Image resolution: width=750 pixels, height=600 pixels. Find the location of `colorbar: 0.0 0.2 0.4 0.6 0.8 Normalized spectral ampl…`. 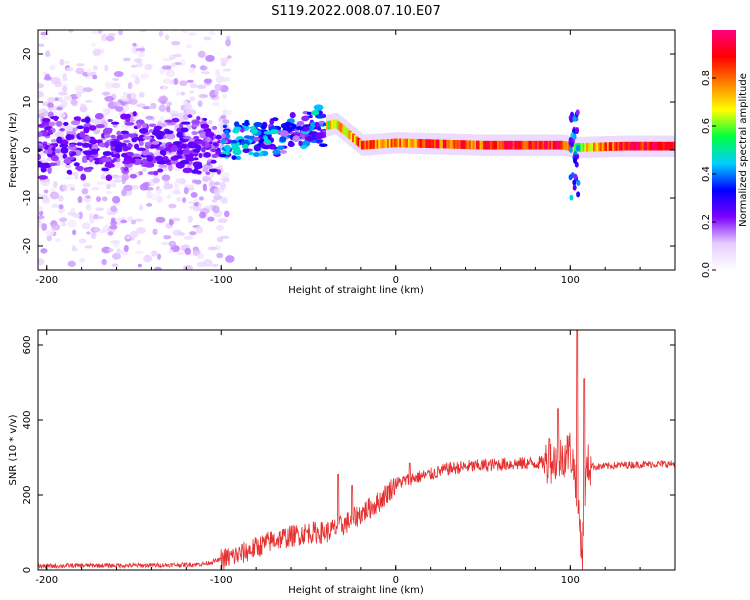

colorbar: 0.0 0.2 0.4 0.6 0.8 Normalized spectral ampl… is located at coordinates (725, 154).